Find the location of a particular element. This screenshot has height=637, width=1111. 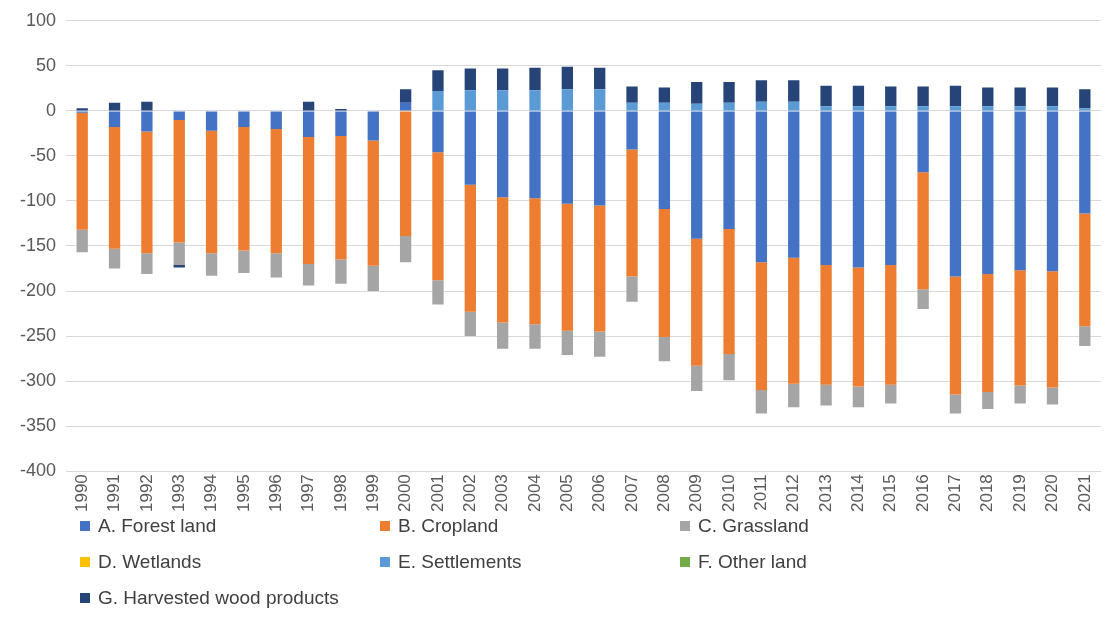

x-tick-label: 2019 is located at coordinates (1019, 493).